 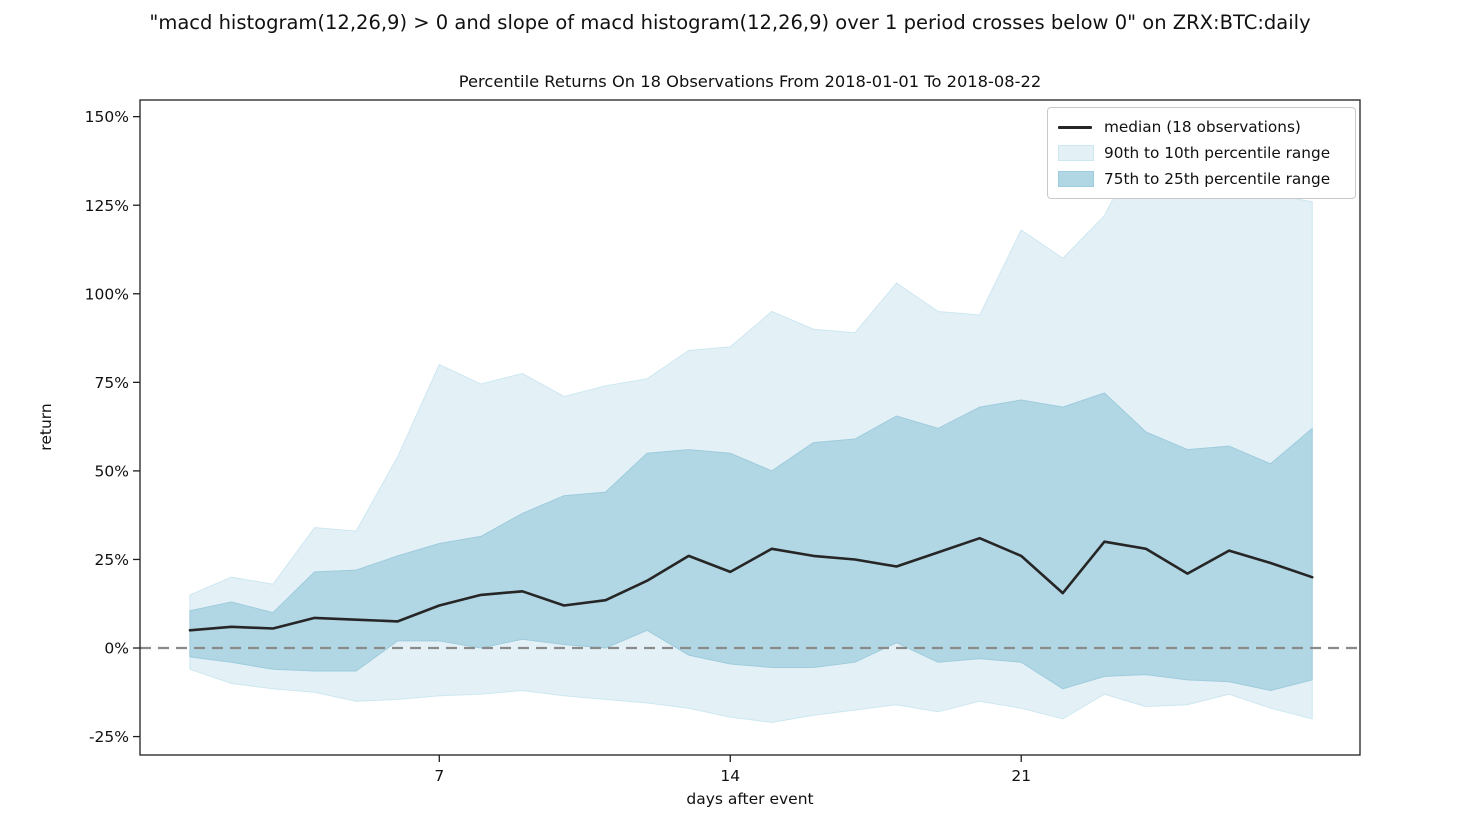 I want to click on legend-label: median (18 observations), so click(x=1202, y=127).